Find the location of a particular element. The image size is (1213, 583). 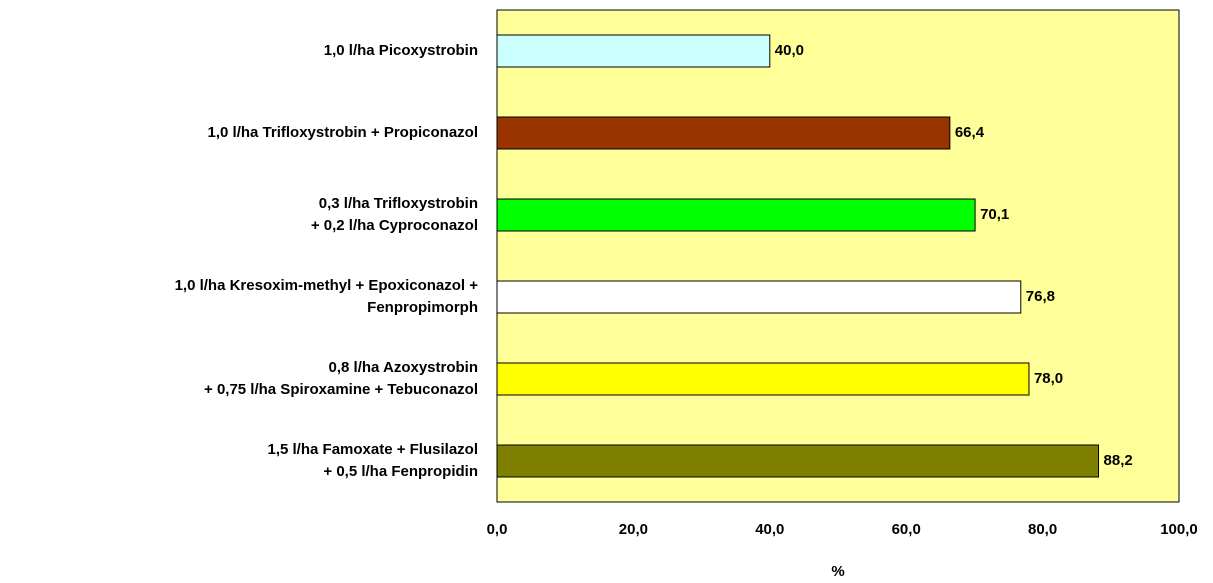

y-tick-label: + 0,2 l/ha Cyproconazol is located at coordinates (394, 225).